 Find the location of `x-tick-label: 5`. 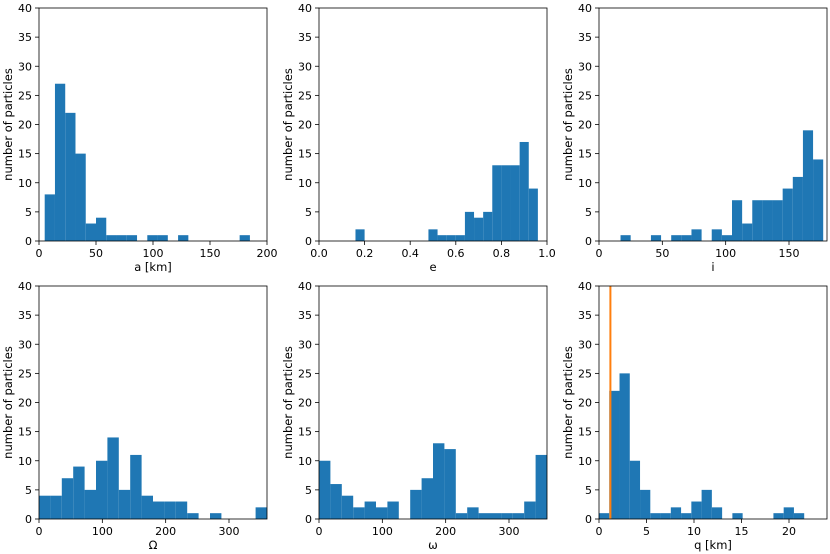

x-tick-label: 5 is located at coordinates (646, 531).